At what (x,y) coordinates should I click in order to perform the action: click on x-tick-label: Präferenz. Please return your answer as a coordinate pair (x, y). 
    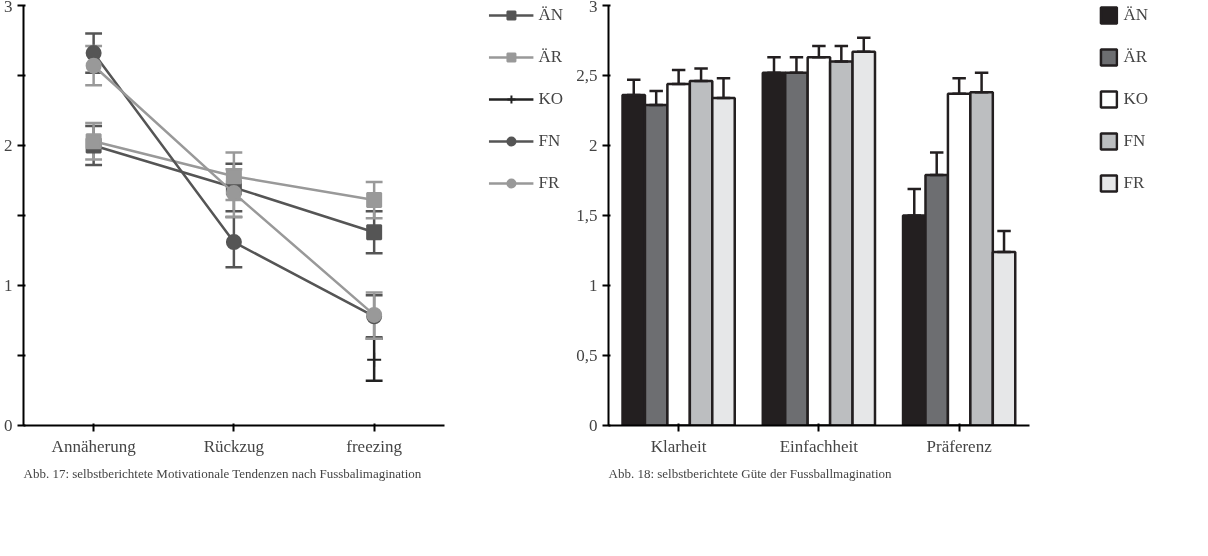
    Looking at the image, I should click on (959, 446).